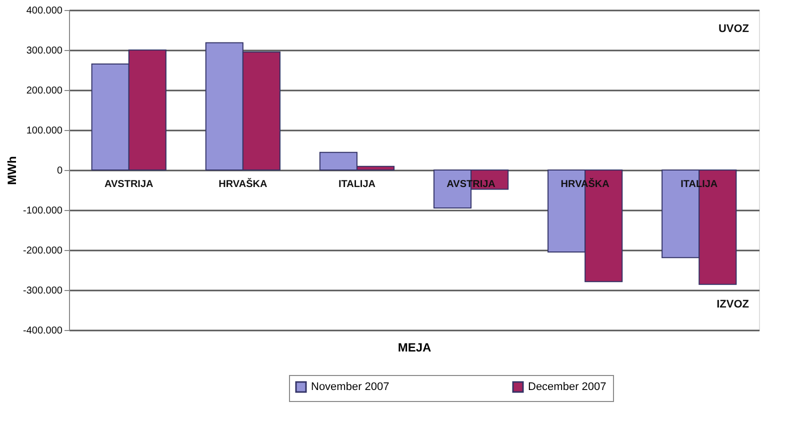  Describe the element at coordinates (567, 387) in the screenshot. I see `legend-label: December 2007` at that location.